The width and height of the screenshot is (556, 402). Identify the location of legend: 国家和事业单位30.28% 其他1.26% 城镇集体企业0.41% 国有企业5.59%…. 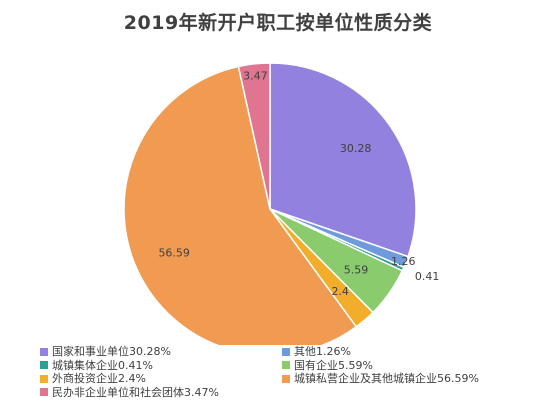
(295, 372).